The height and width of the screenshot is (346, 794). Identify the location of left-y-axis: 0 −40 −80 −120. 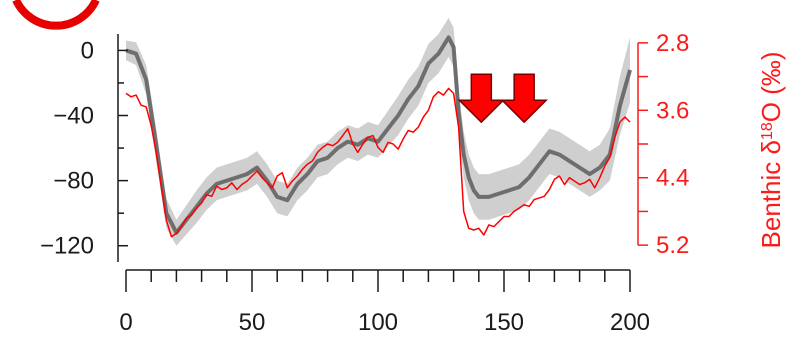
(84, 148).